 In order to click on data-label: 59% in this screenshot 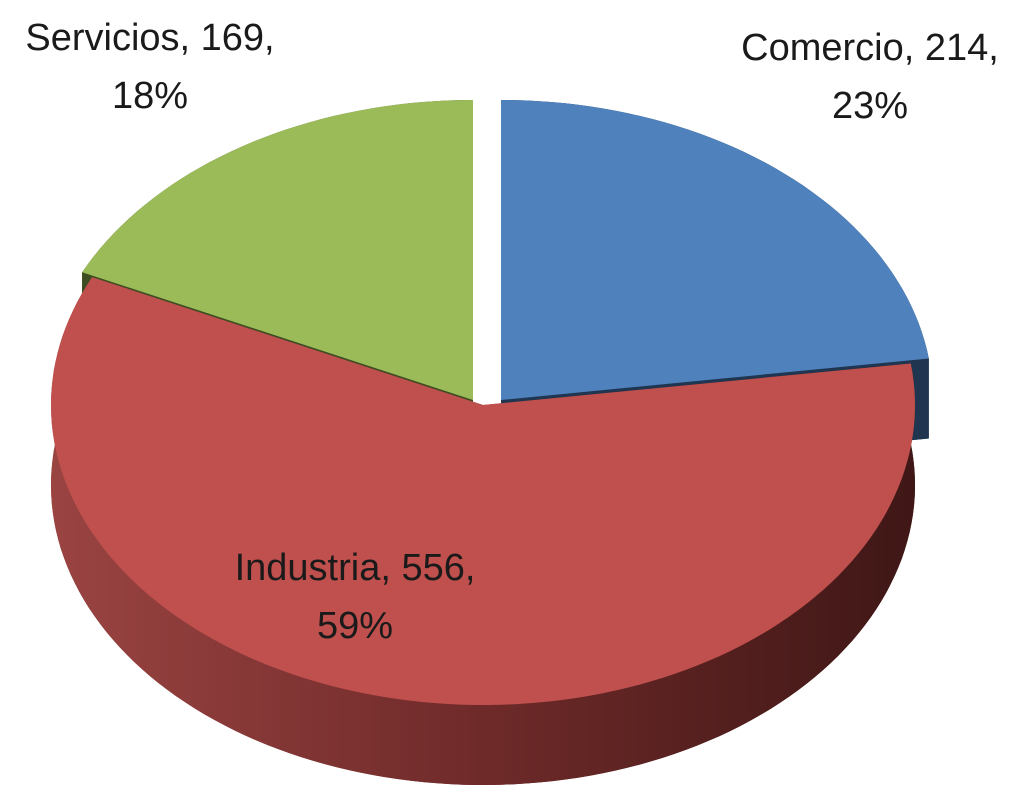, I will do `click(355, 626)`.